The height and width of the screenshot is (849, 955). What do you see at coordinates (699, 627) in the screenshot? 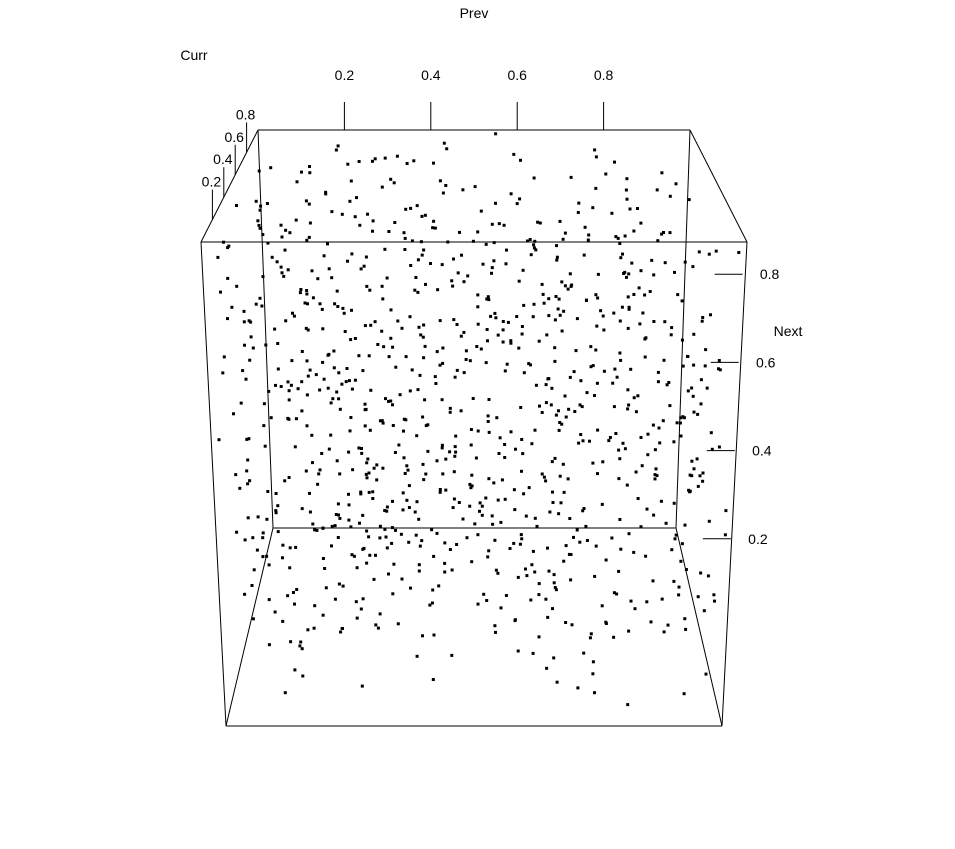
I see `box-edge-bottom-right` at bounding box center [699, 627].